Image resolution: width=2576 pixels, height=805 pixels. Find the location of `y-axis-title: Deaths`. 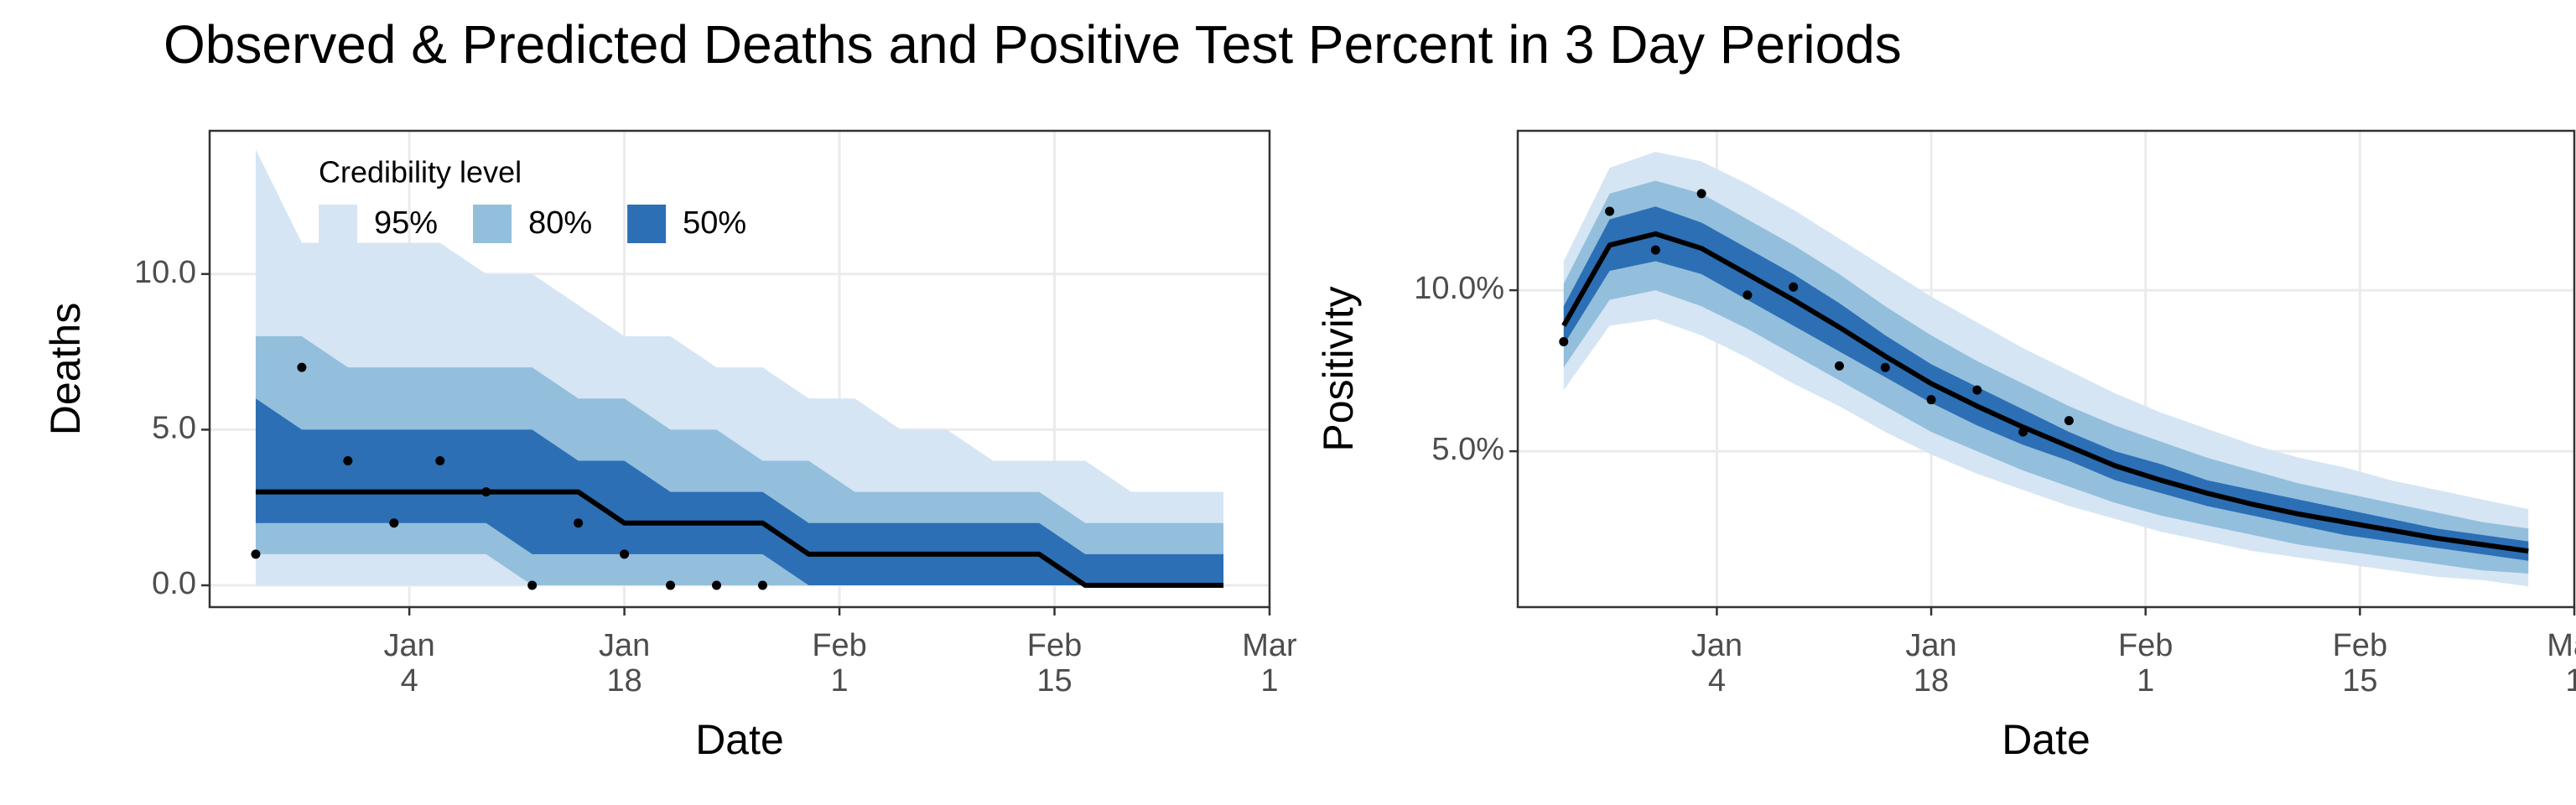

y-axis-title: Deaths is located at coordinates (65, 369).